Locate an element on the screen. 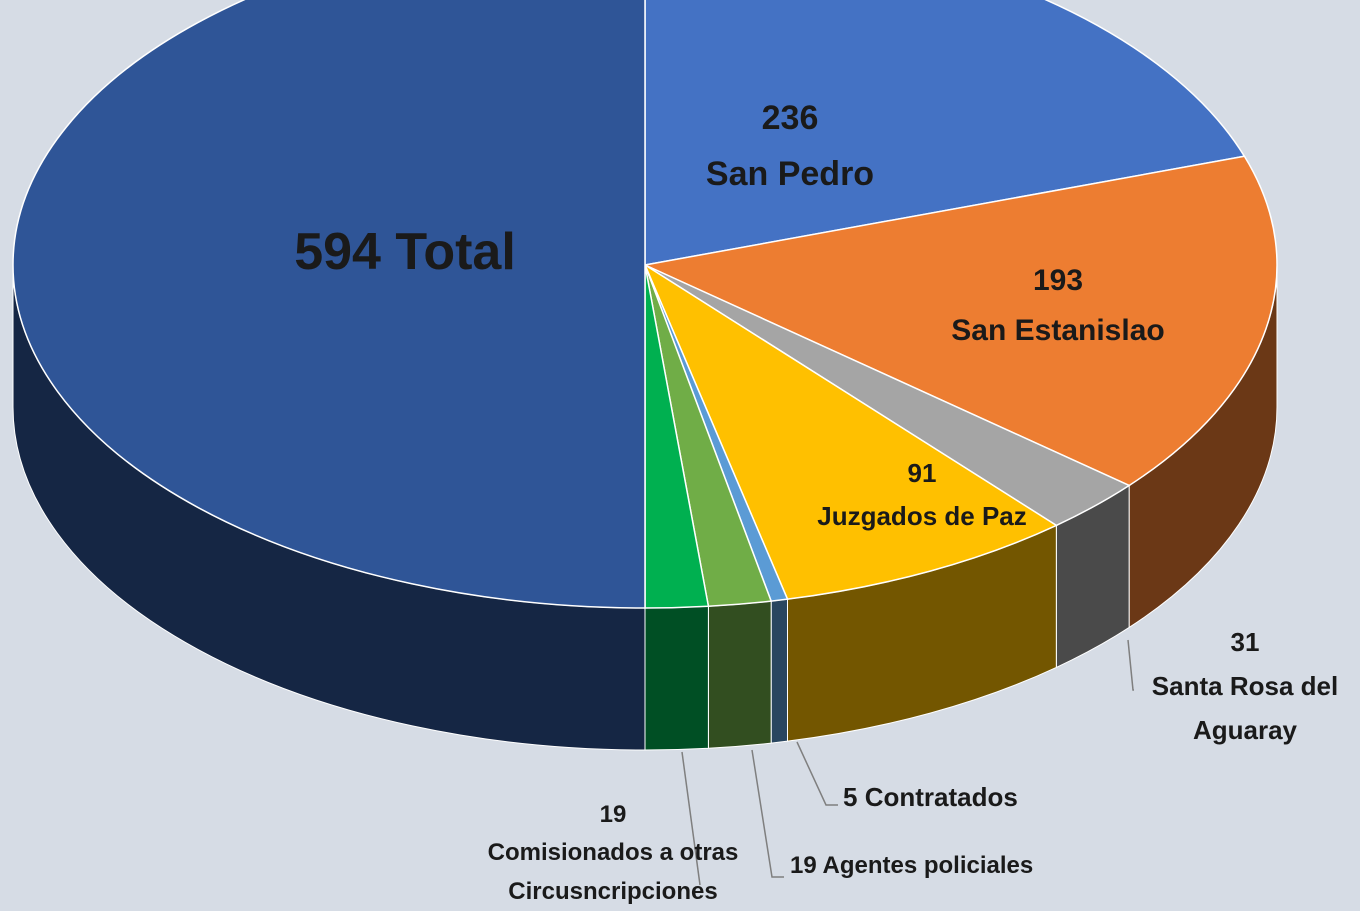 The image size is (1360, 911). data-label: 19 Agentes policiales is located at coordinates (912, 865).